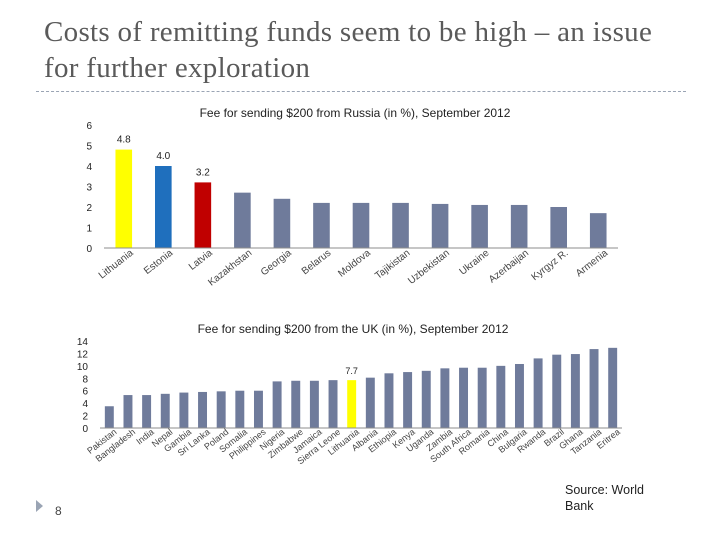  I want to click on russia-ytick-label: 2, so click(89, 208).